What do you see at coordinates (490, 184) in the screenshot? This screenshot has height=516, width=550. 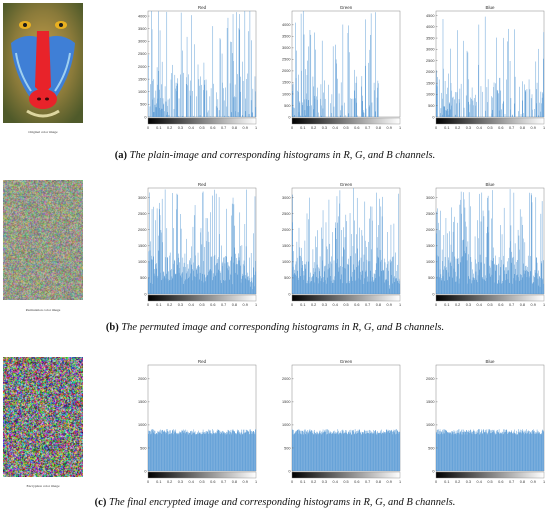 I see `histogram-title: Blue` at bounding box center [490, 184].